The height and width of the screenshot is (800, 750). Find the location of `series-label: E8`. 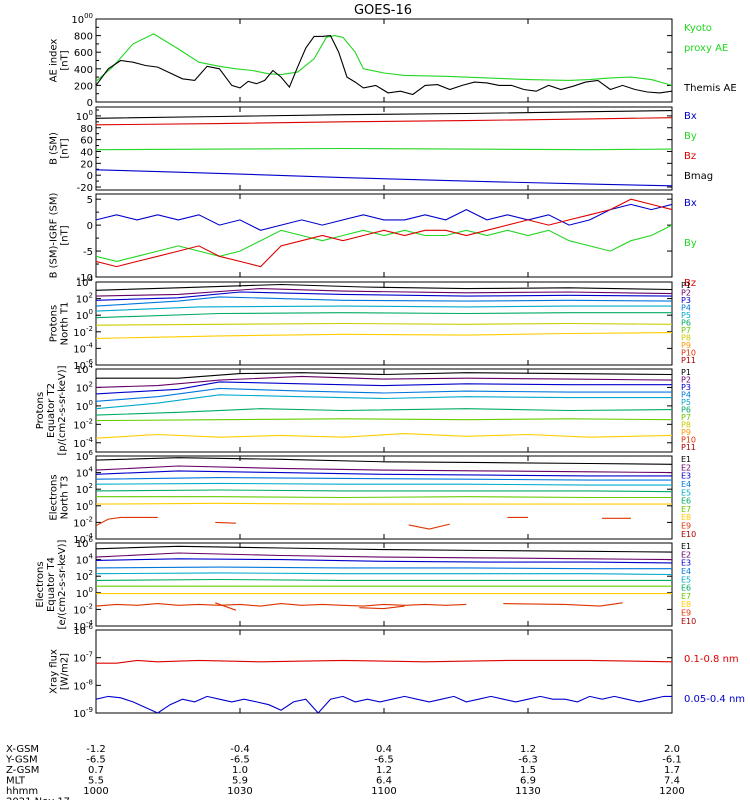

series-label: E8 is located at coordinates (686, 517).